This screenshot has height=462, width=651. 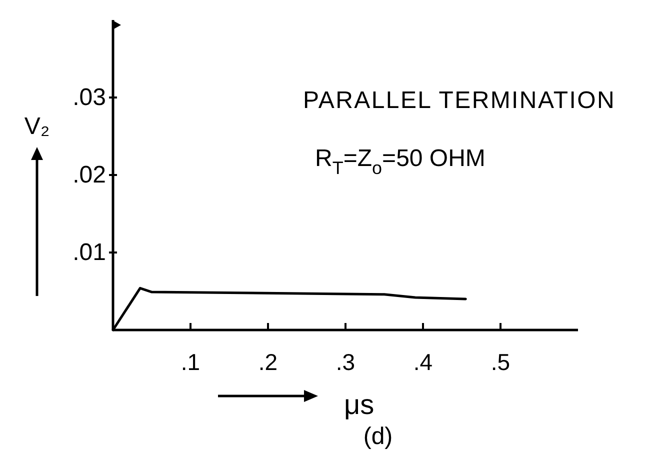 What do you see at coordinates (400, 161) in the screenshot?
I see `text: R$_{T}$=Z$_{o}$=50 OHM` at bounding box center [400, 161].